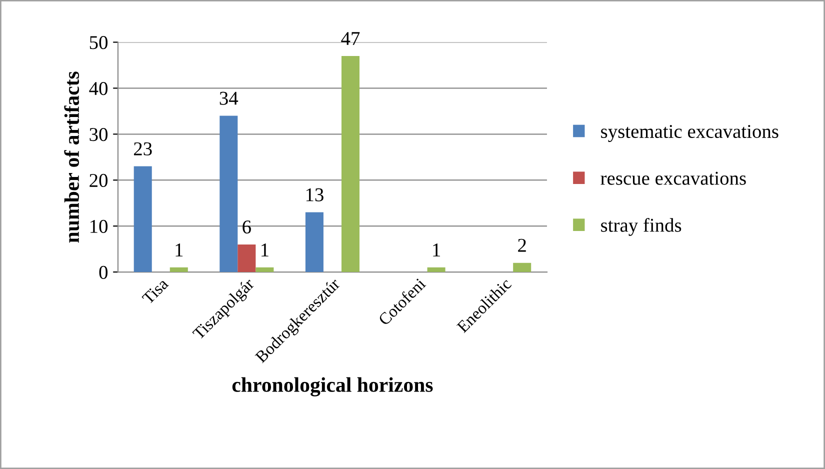  What do you see at coordinates (156, 291) in the screenshot?
I see `x-tick-label: Tisa` at bounding box center [156, 291].